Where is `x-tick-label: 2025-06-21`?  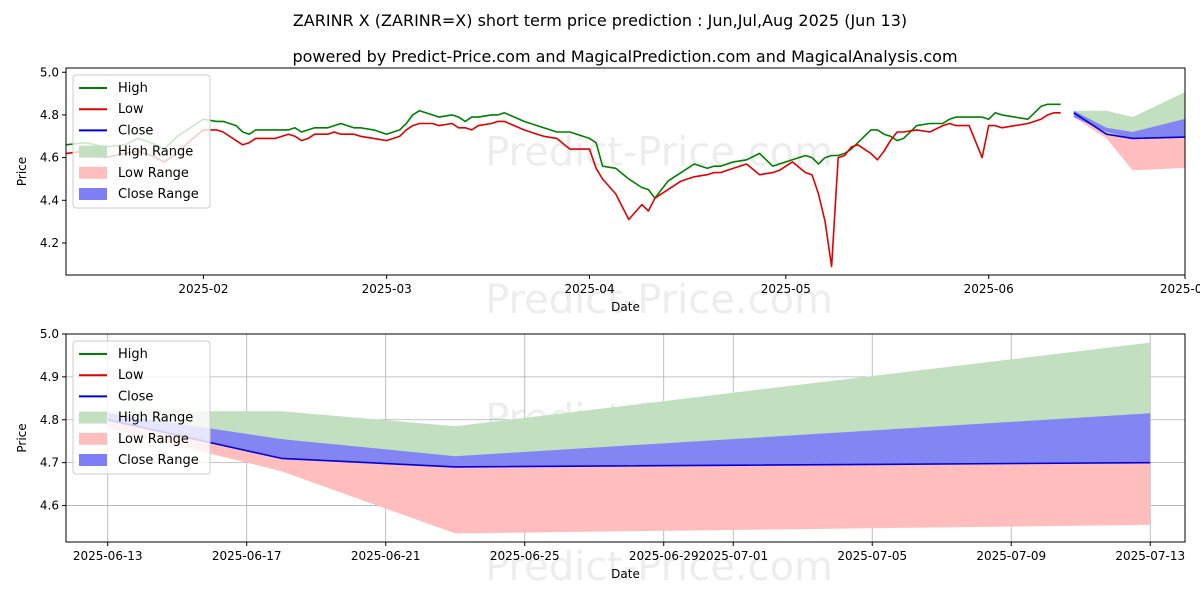
x-tick-label: 2025-06-21 is located at coordinates (386, 556).